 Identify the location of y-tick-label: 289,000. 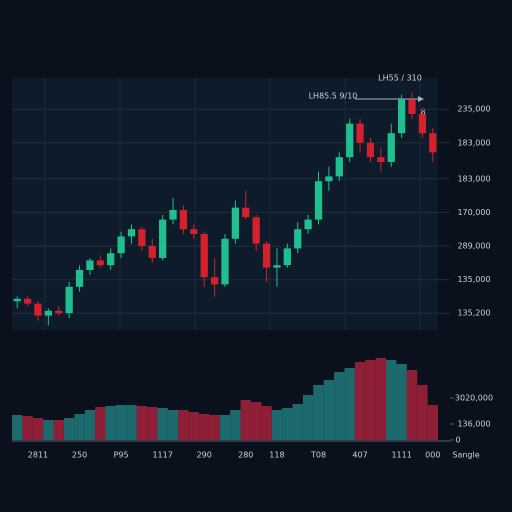
(473, 246).